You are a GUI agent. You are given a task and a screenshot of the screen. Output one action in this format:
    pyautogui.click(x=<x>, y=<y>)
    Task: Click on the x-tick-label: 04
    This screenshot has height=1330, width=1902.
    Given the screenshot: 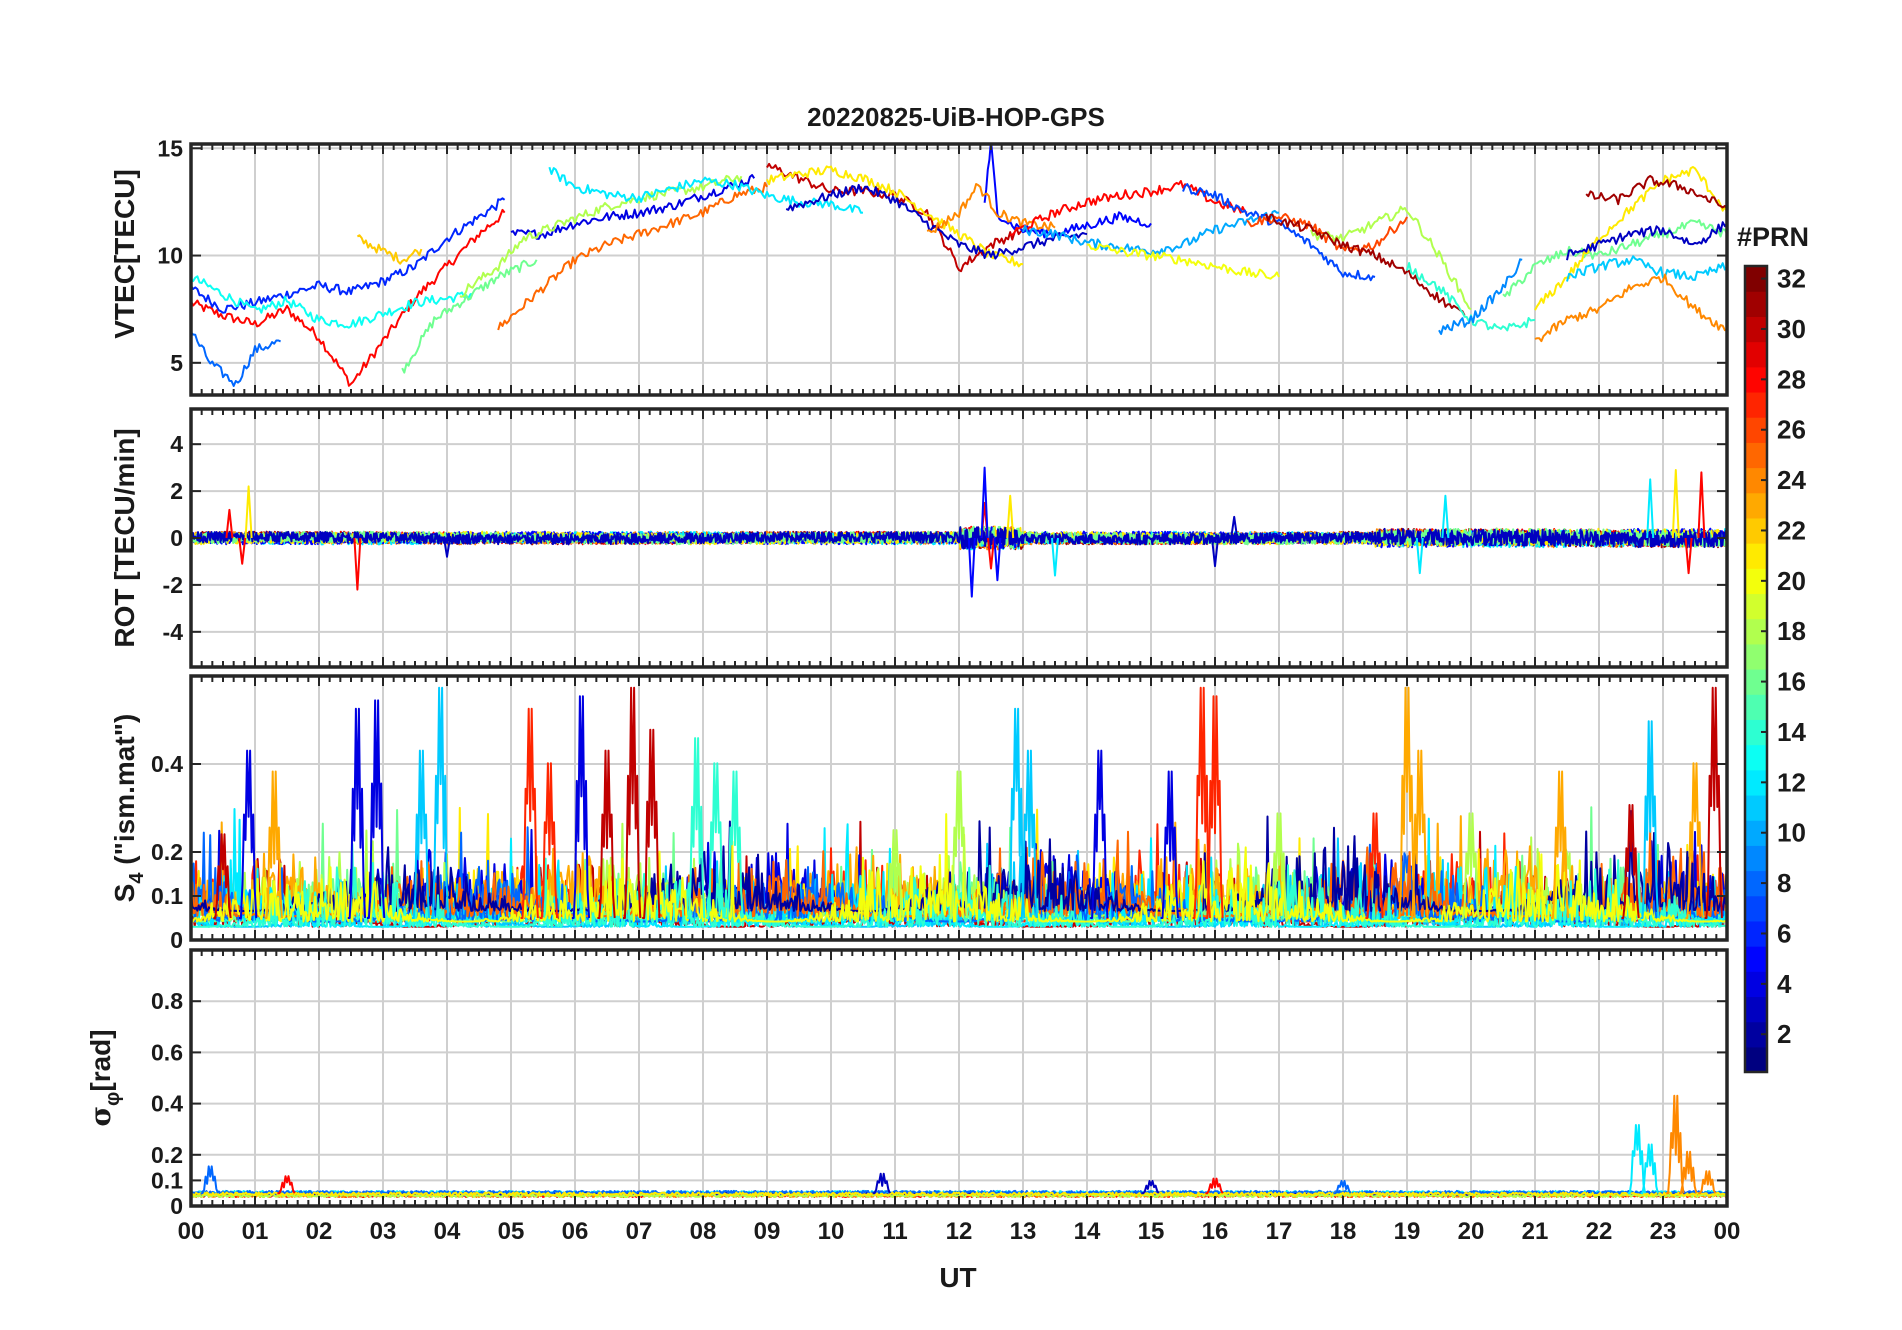 What is the action you would take?
    pyautogui.click(x=447, y=1231)
    